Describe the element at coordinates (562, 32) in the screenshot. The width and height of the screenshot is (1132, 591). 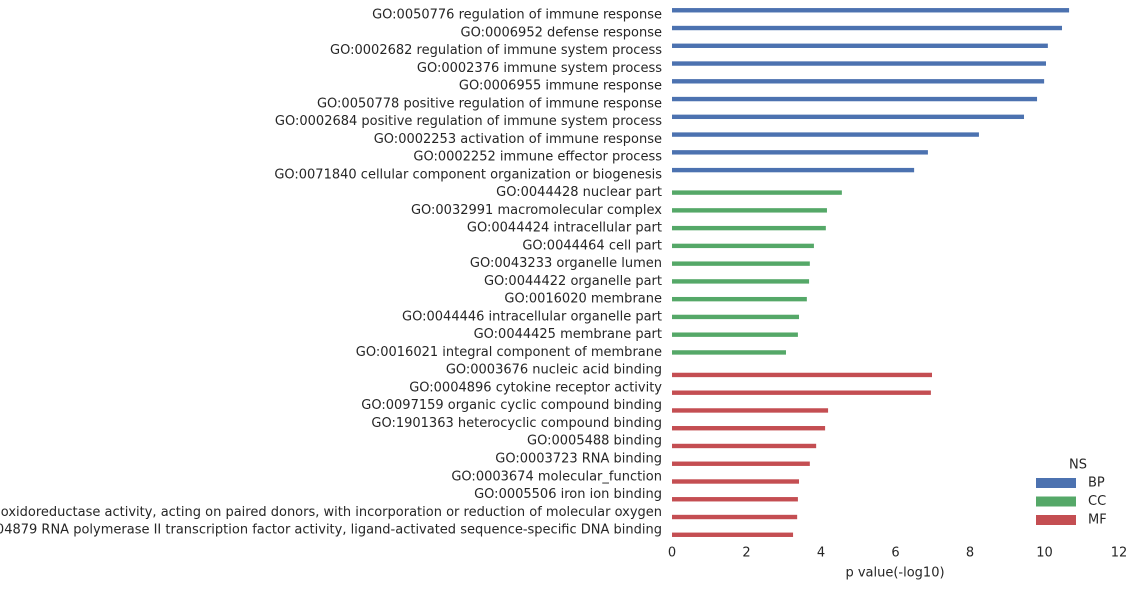
I see `y-tick-label: GO:0006952 defense response` at that location.